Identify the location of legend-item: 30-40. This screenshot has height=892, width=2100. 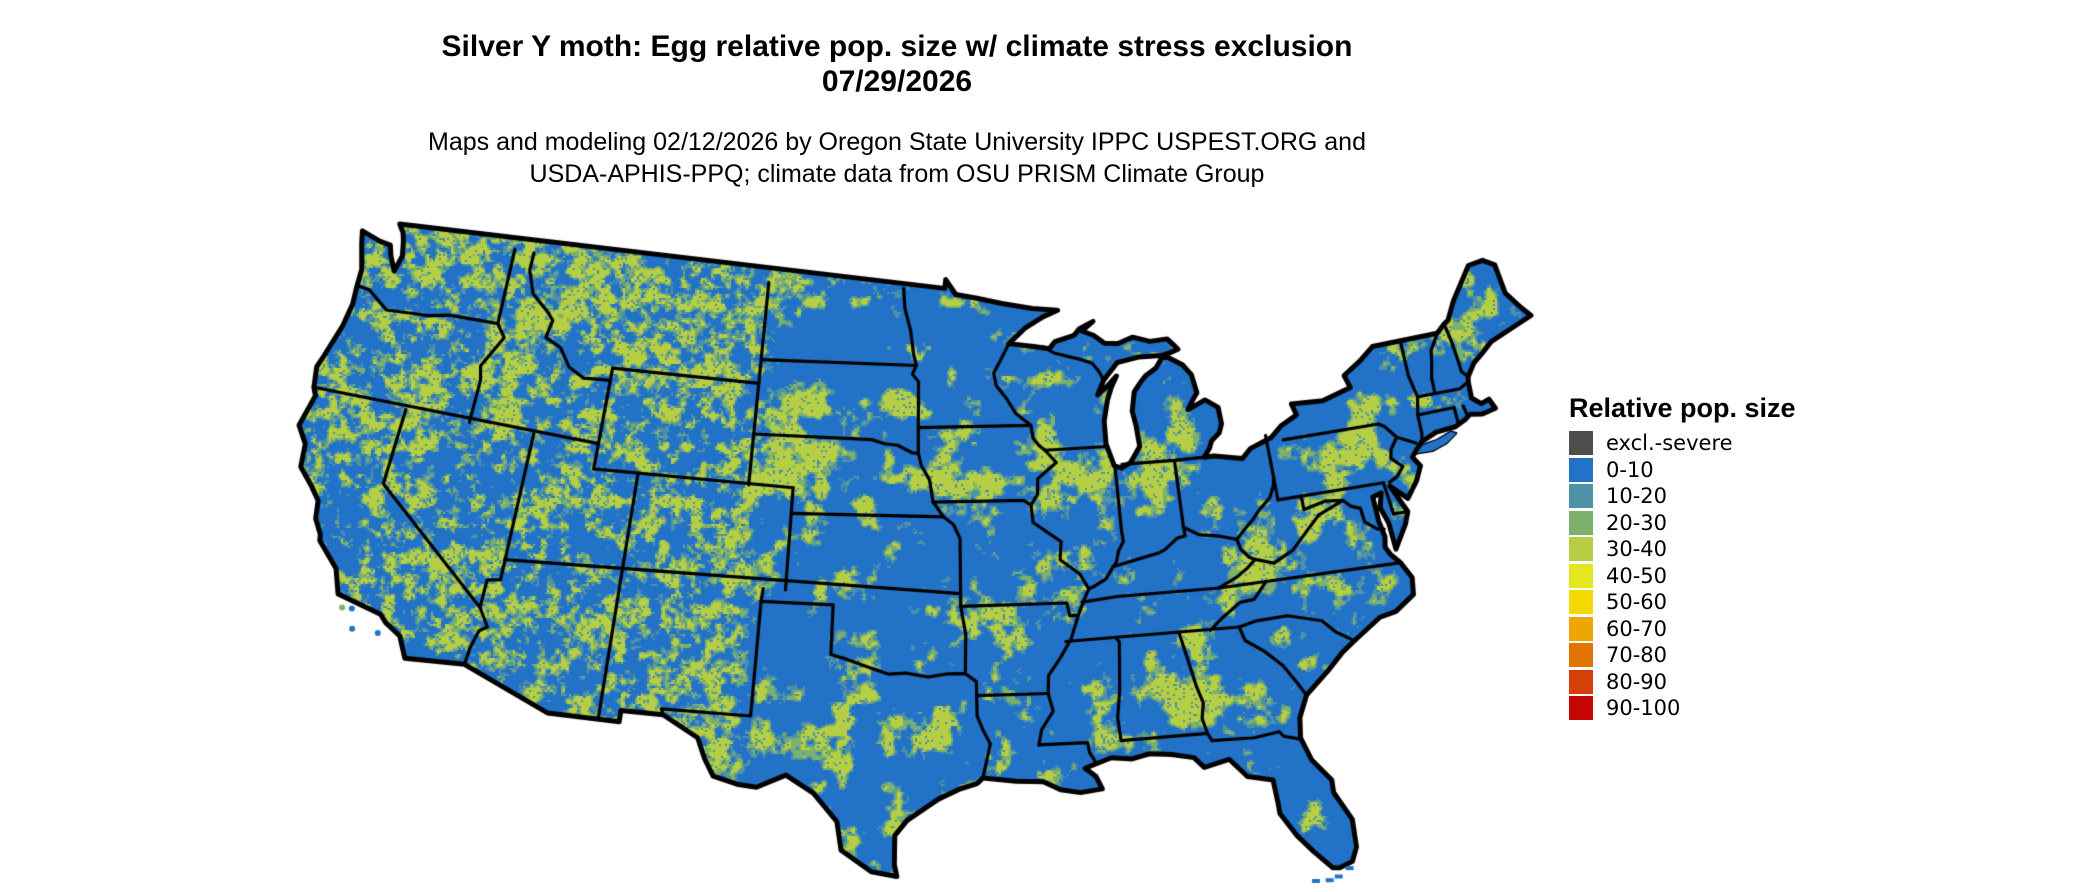
(1682, 549).